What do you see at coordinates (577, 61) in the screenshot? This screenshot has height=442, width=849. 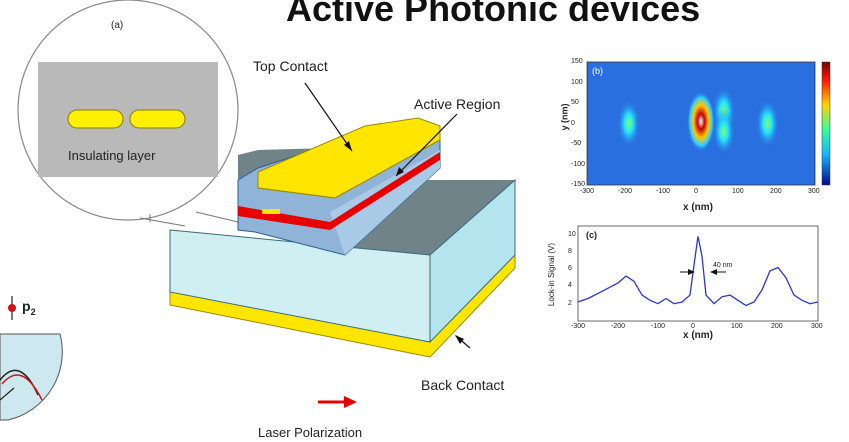 I see `panel-b-y-tick-label: 150` at bounding box center [577, 61].